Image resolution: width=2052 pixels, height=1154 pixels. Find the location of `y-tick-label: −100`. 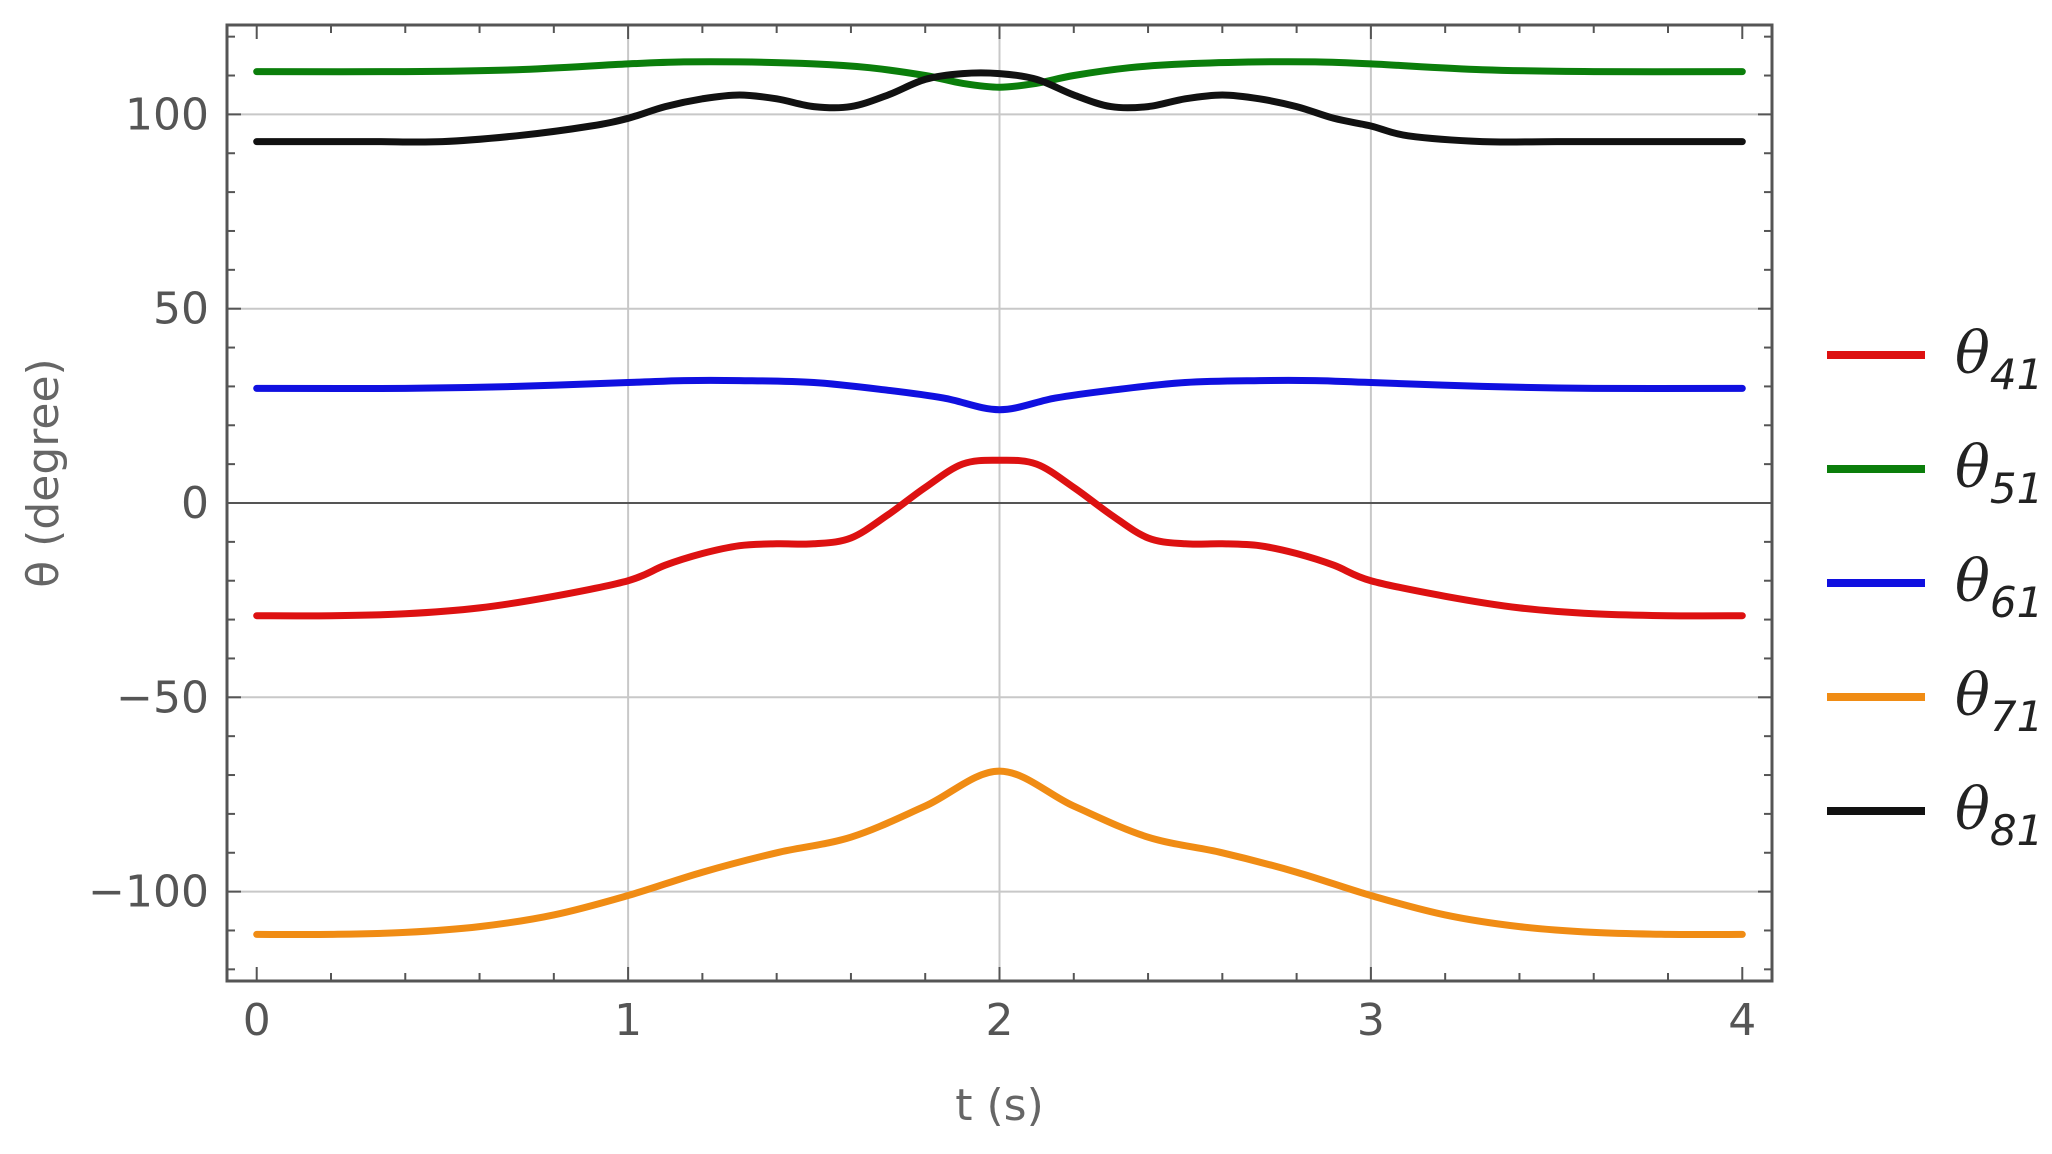

y-tick-label: −100 is located at coordinates (148, 892).